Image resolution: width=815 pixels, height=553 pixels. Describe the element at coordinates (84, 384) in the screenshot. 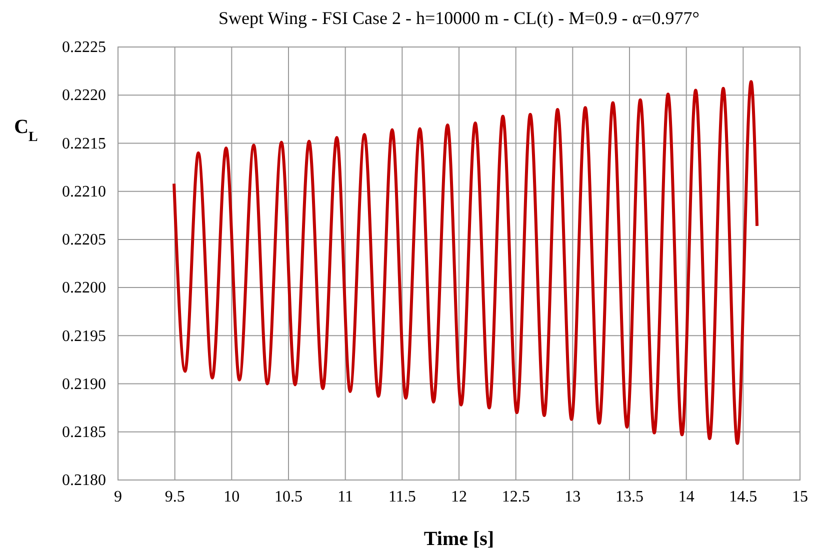

I see `y-tick-label: 0.2190` at that location.